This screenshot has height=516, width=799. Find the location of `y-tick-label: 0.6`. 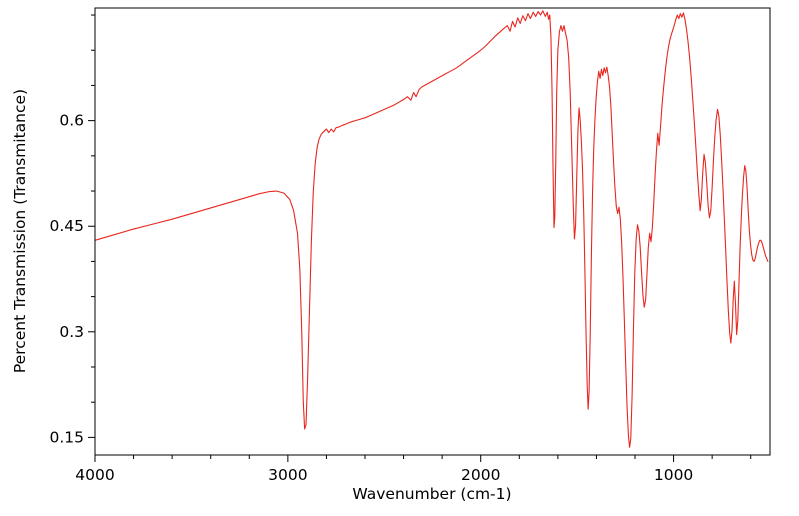

y-tick-label: 0.6 is located at coordinates (71, 121).